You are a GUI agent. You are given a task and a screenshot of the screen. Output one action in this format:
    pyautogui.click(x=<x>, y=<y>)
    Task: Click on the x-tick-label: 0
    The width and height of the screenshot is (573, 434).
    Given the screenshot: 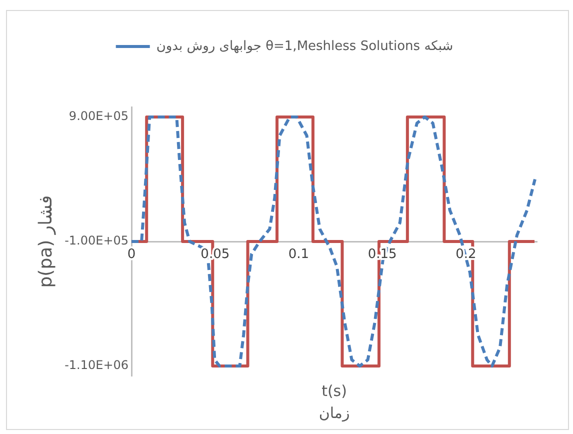 What is the action you would take?
    pyautogui.click(x=131, y=254)
    